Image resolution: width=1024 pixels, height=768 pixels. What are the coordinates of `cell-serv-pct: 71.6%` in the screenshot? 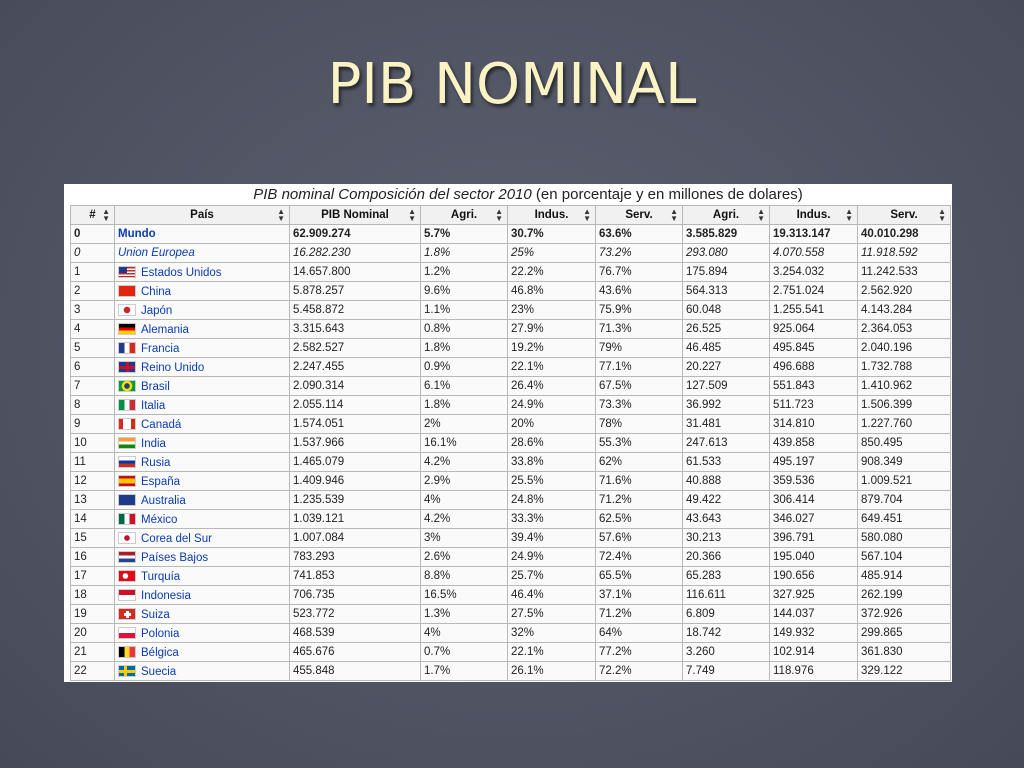 It's located at (639, 481).